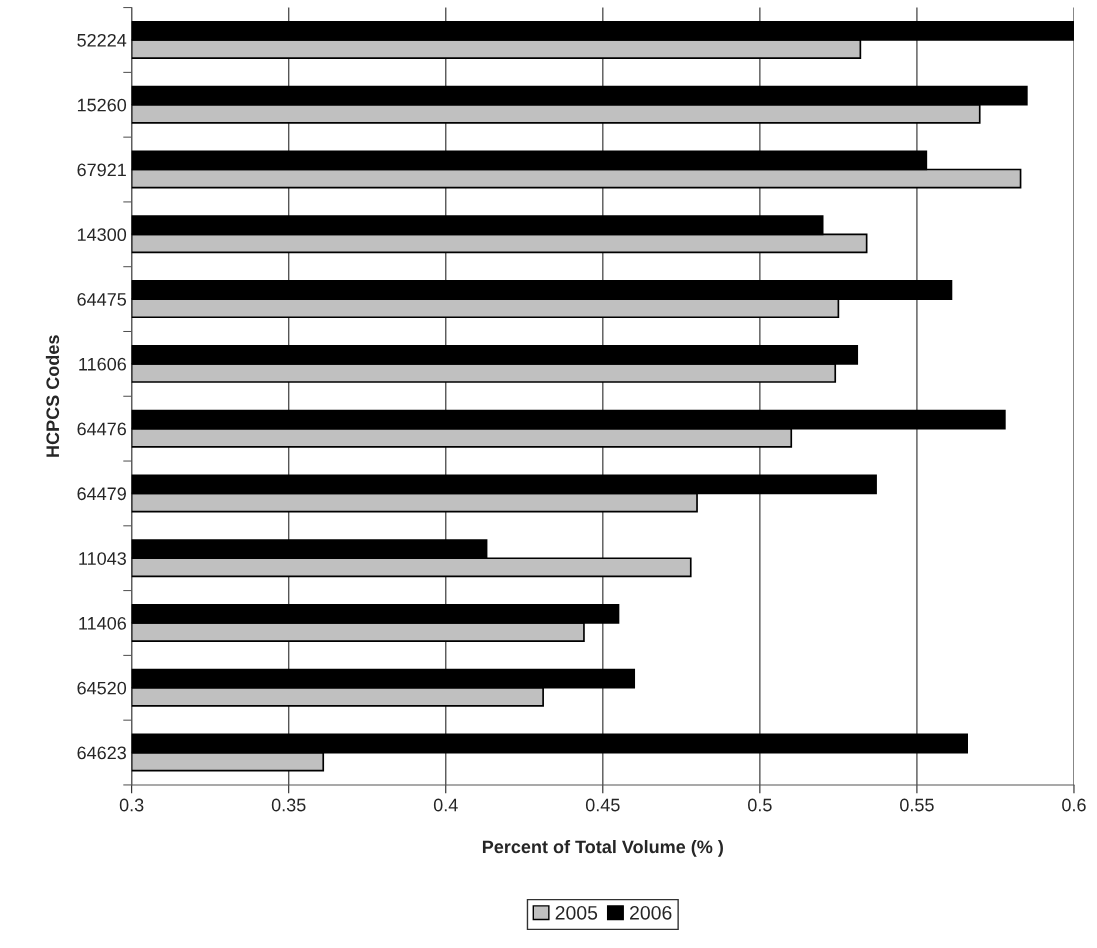 This screenshot has height=948, width=1097. Describe the element at coordinates (52, 396) in the screenshot. I see `y-axis-title: HCPCS Codes` at that location.